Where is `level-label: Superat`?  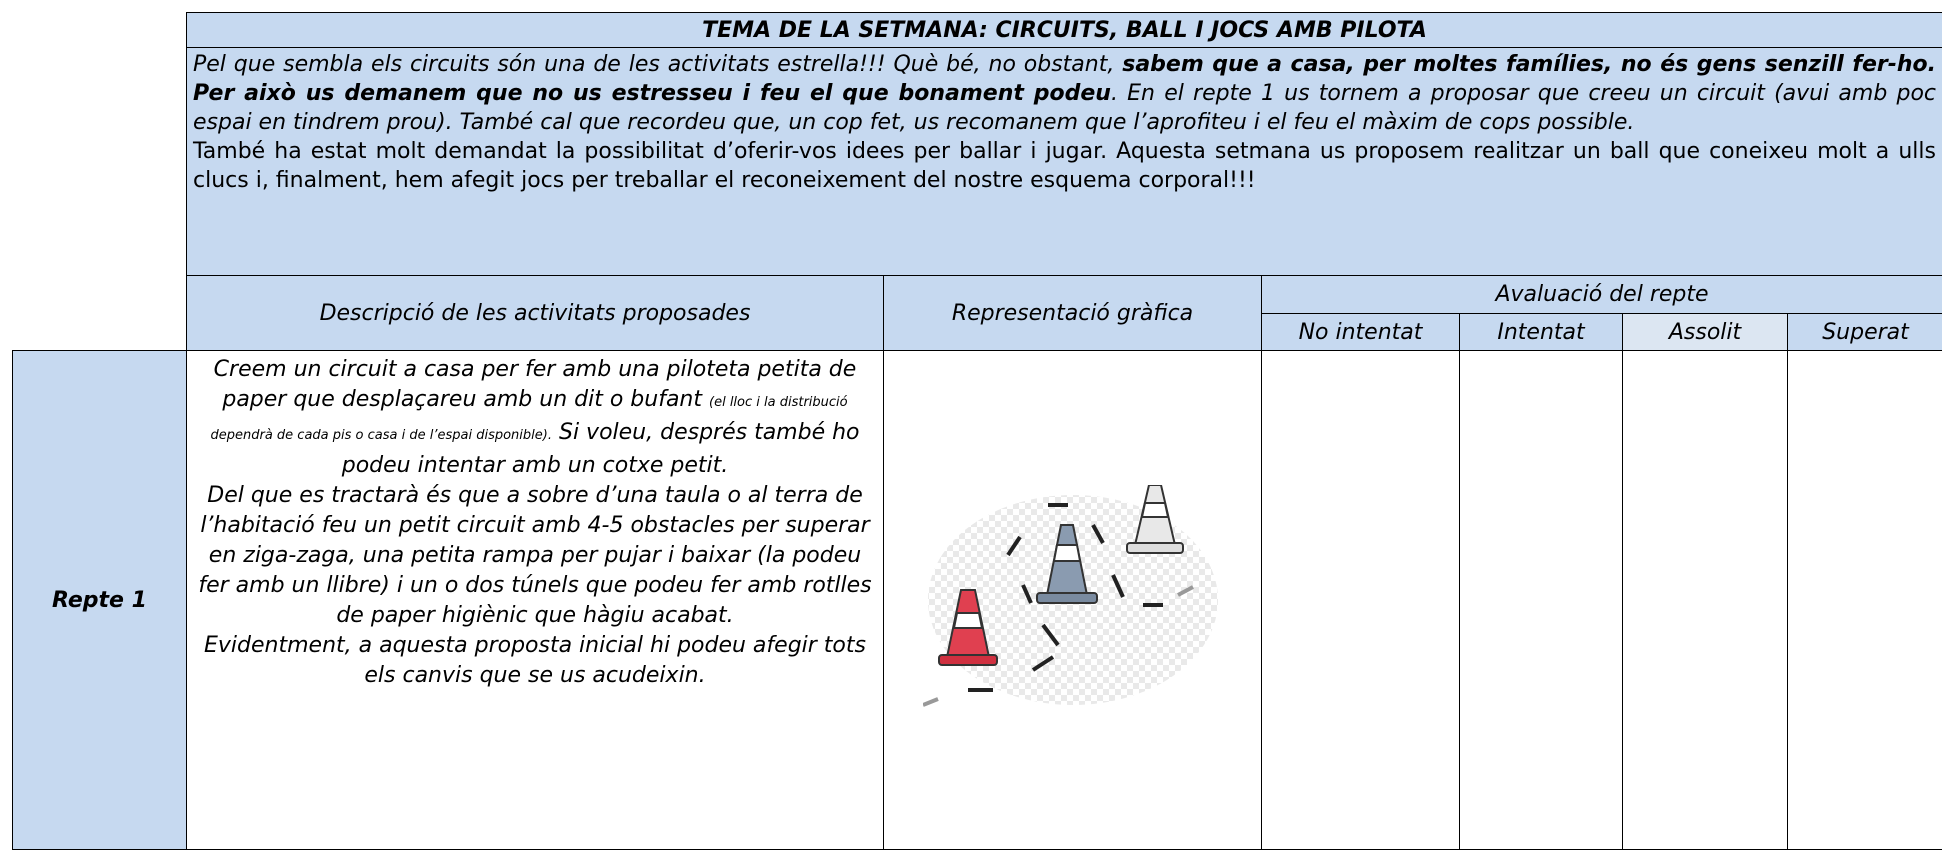
level-label: Superat is located at coordinates (1865, 332).